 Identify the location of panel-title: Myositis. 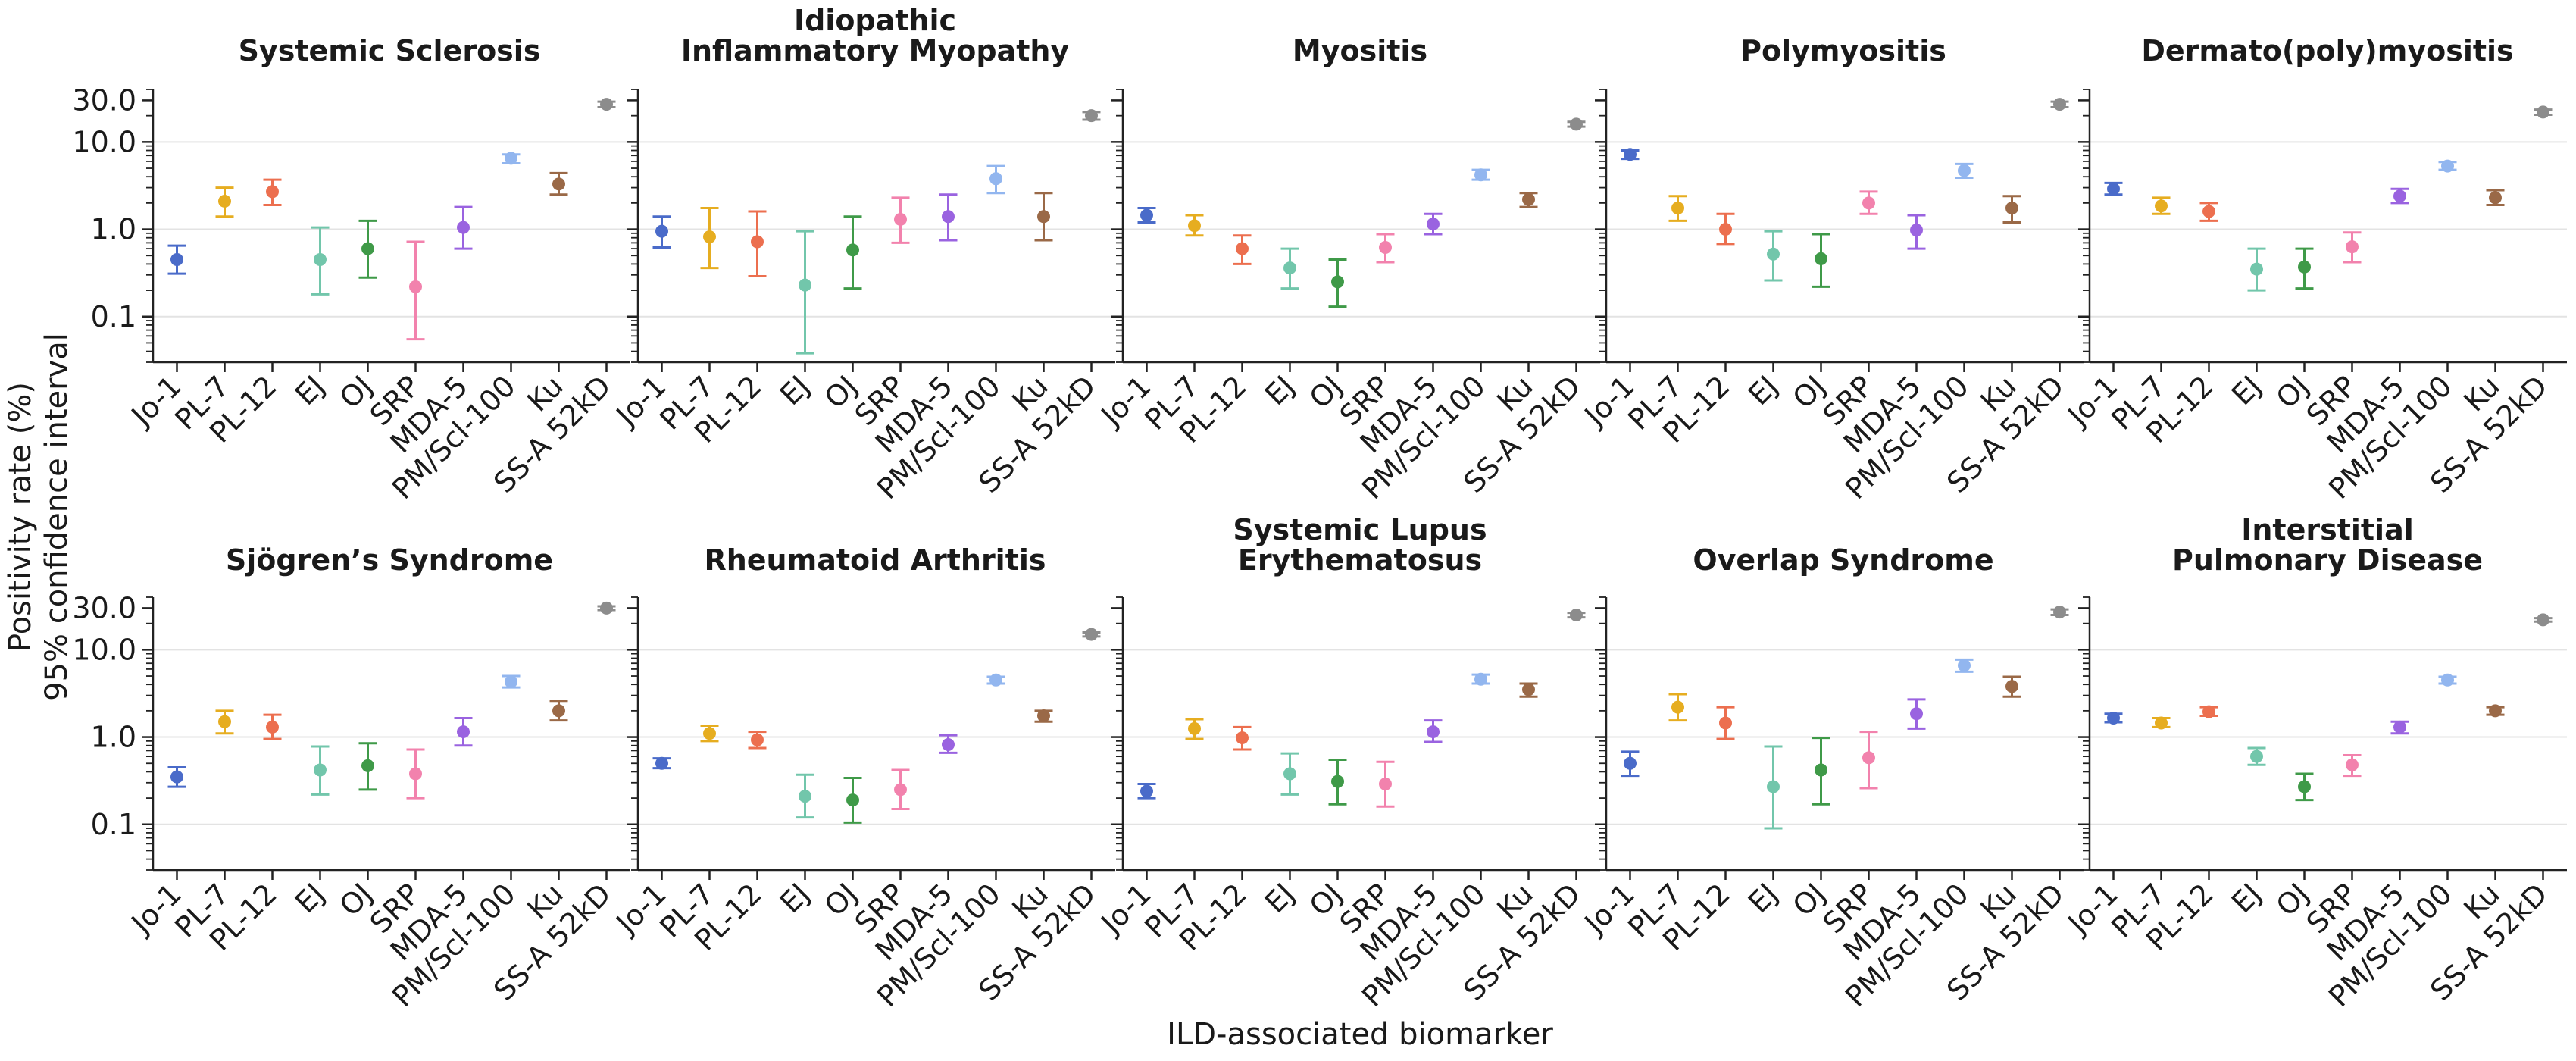
(1360, 50).